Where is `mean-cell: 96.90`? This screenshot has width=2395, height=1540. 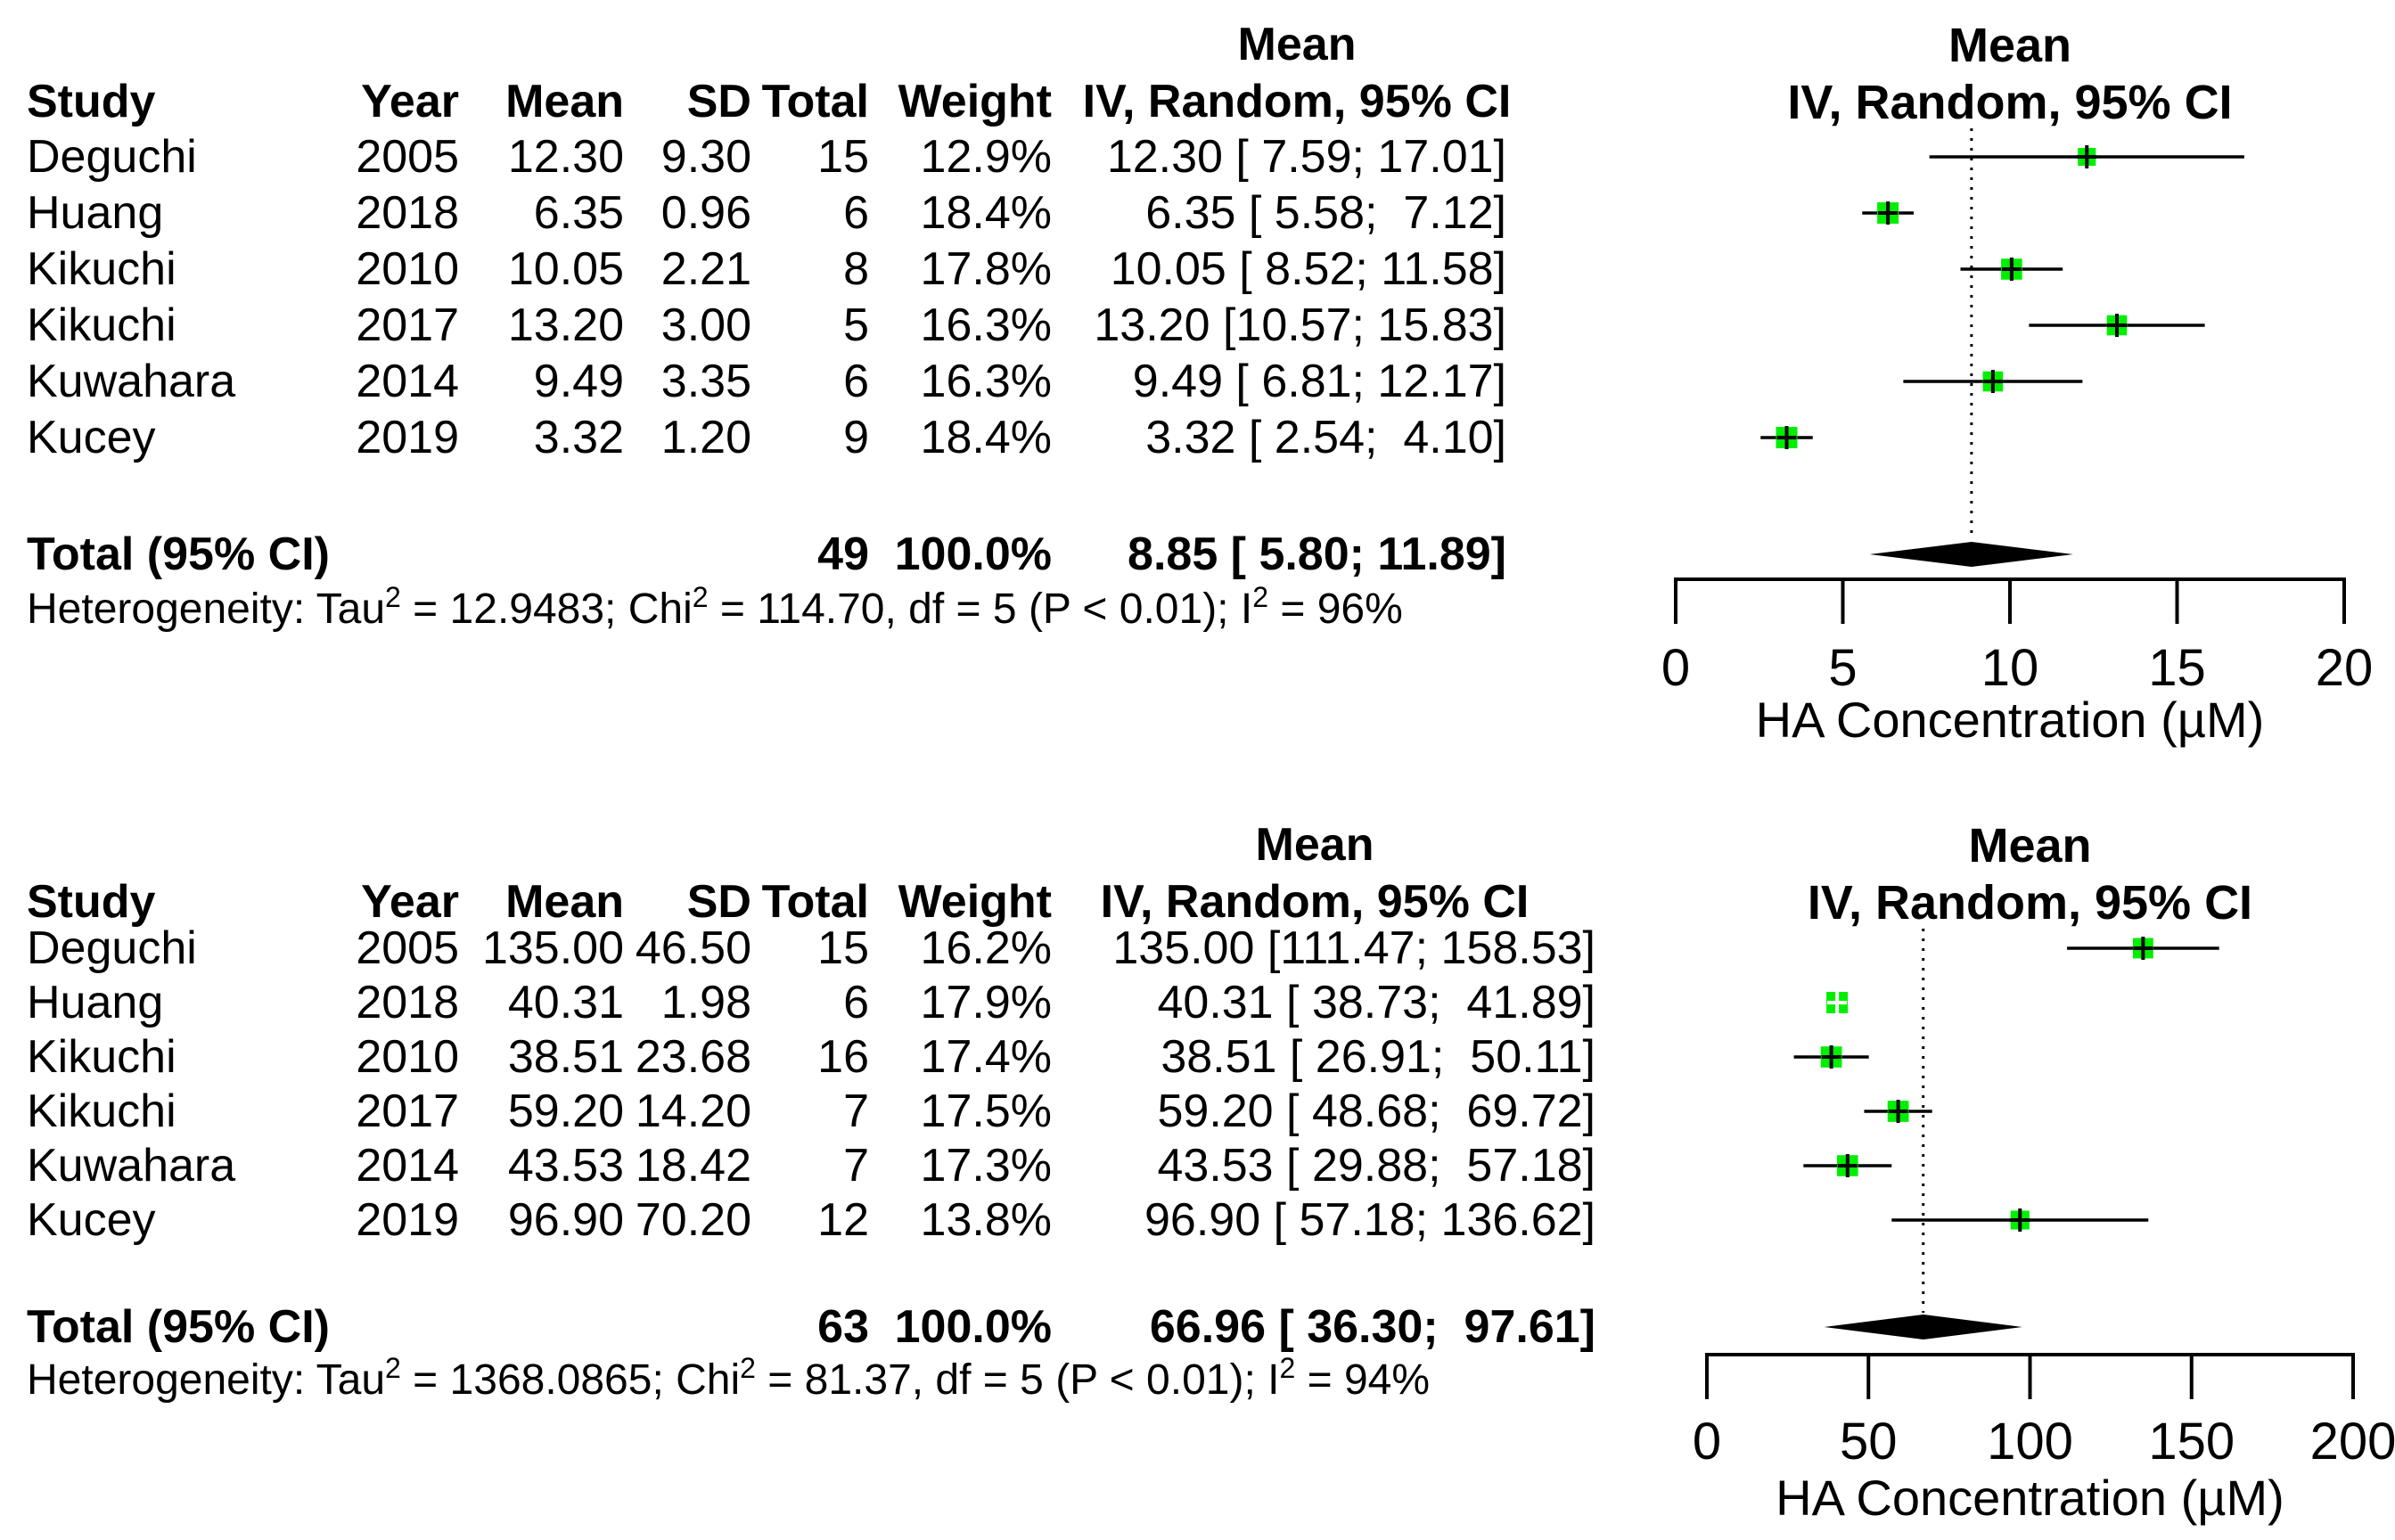 mean-cell: 96.90 is located at coordinates (565, 1220).